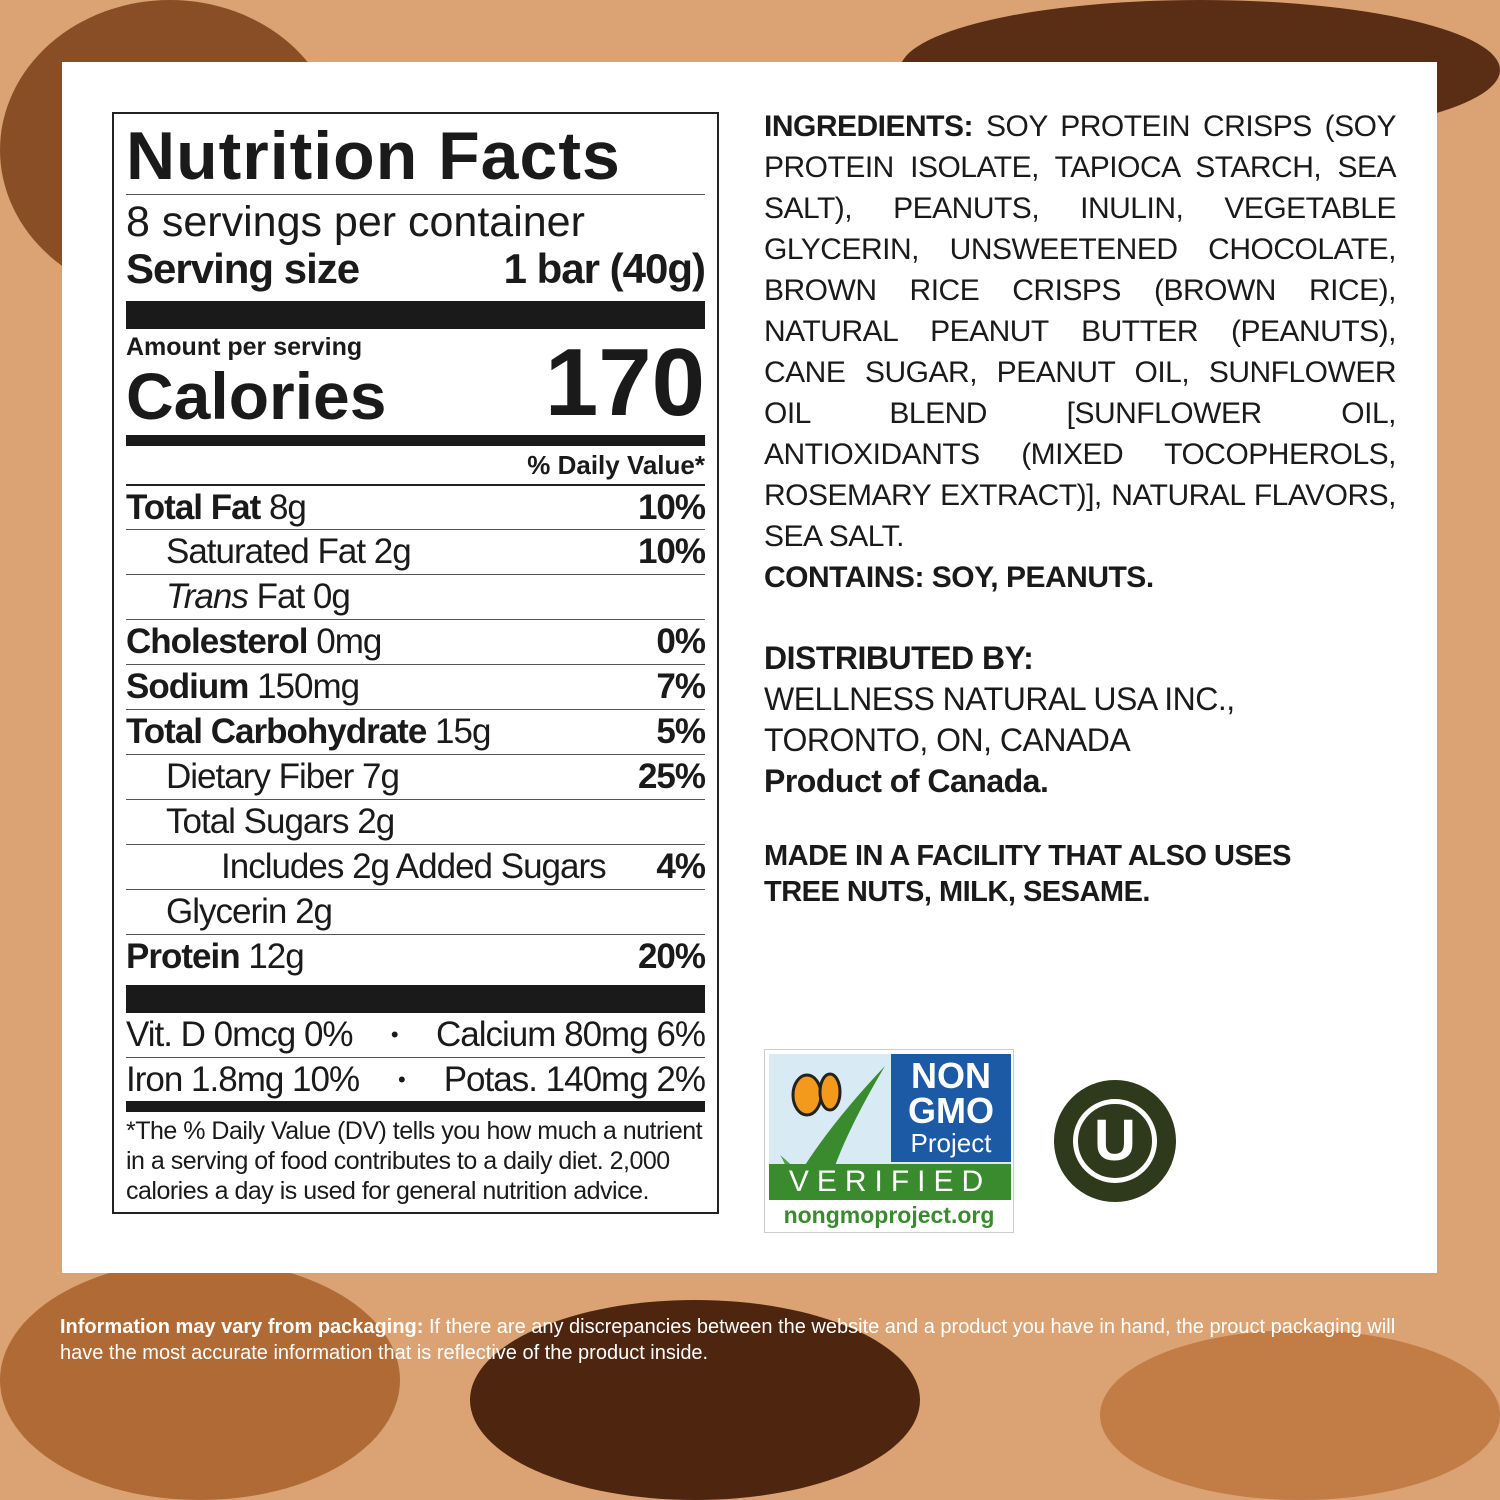 Image resolution: width=1500 pixels, height=1500 pixels. Describe the element at coordinates (681, 731) in the screenshot. I see `nutrient-daily-value: 5%` at that location.